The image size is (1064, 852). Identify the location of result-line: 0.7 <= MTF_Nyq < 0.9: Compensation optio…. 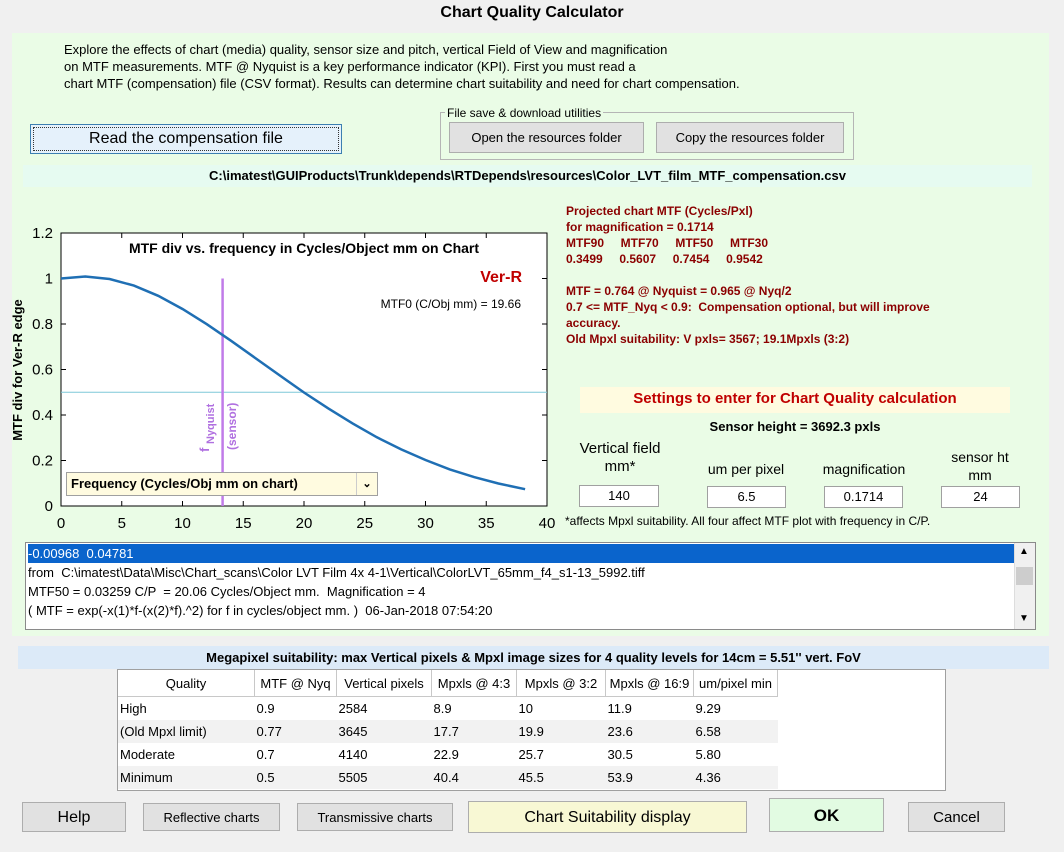
(748, 307).